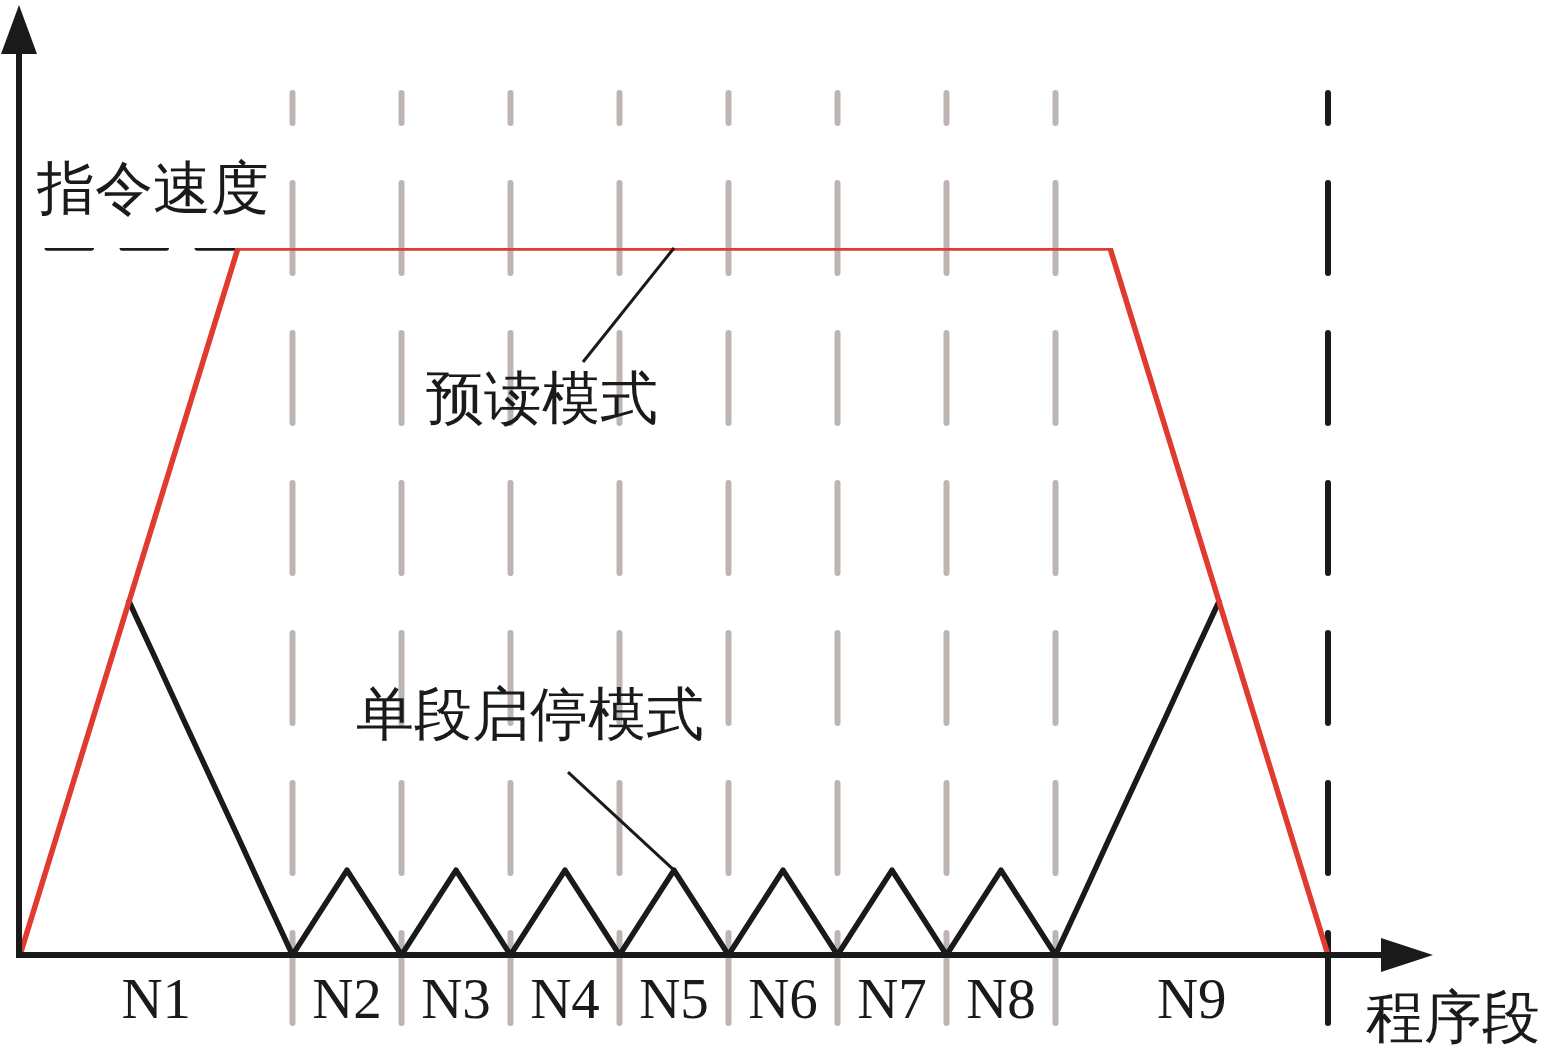 This screenshot has width=1543, height=1056. I want to click on x-tick-label: N5, so click(674, 999).